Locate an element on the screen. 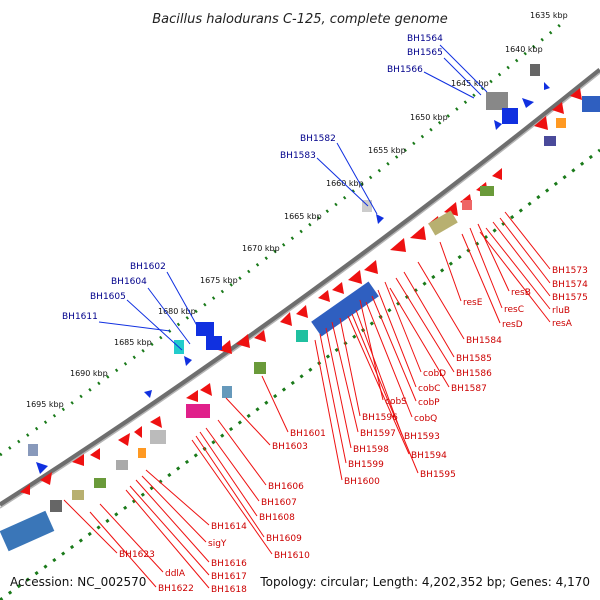 This screenshot has width=600, height=600. gene-label: BH1617 is located at coordinates (229, 577).